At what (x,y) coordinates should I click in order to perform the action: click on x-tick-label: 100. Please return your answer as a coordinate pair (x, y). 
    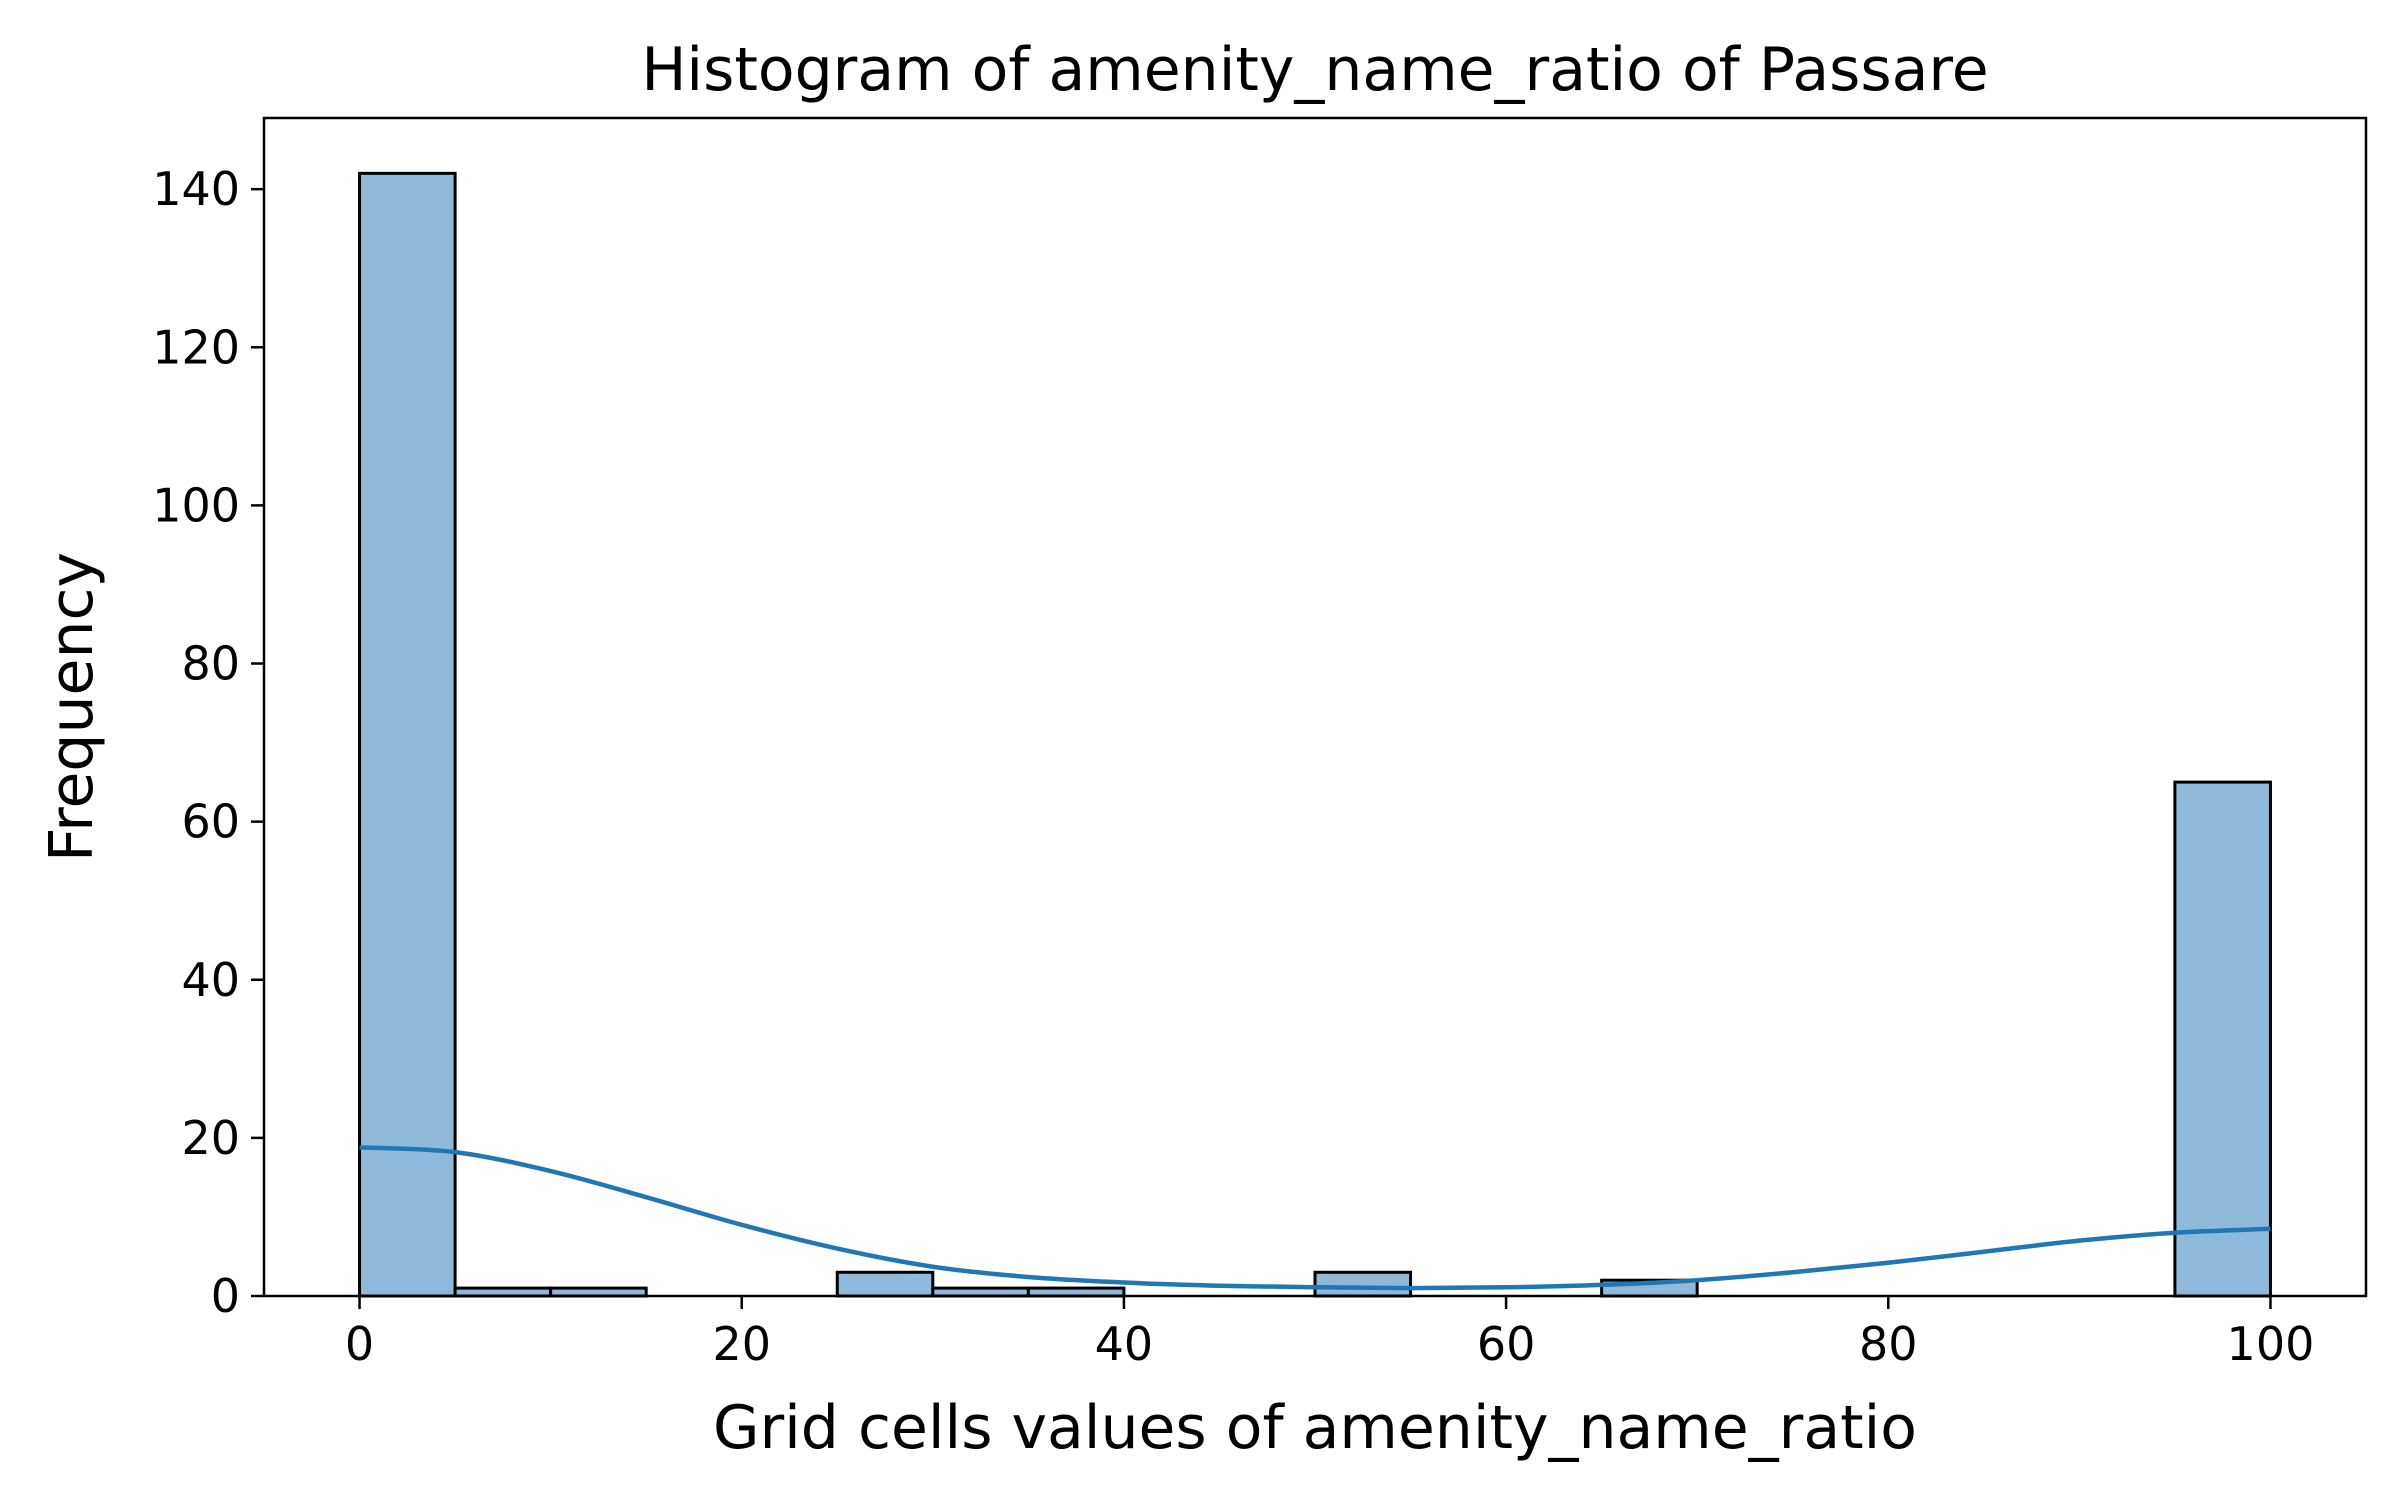
    Looking at the image, I should click on (2271, 1344).